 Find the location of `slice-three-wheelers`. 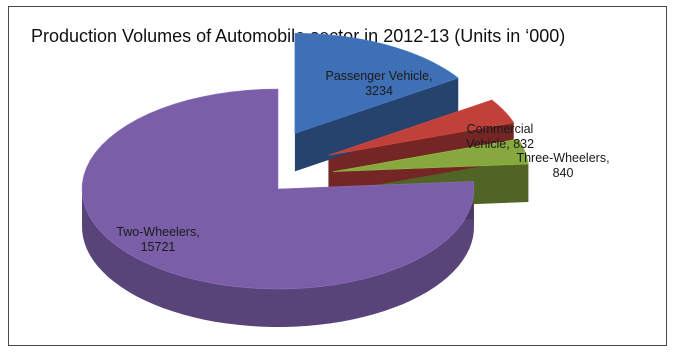

slice-three-wheelers is located at coordinates (430, 155).